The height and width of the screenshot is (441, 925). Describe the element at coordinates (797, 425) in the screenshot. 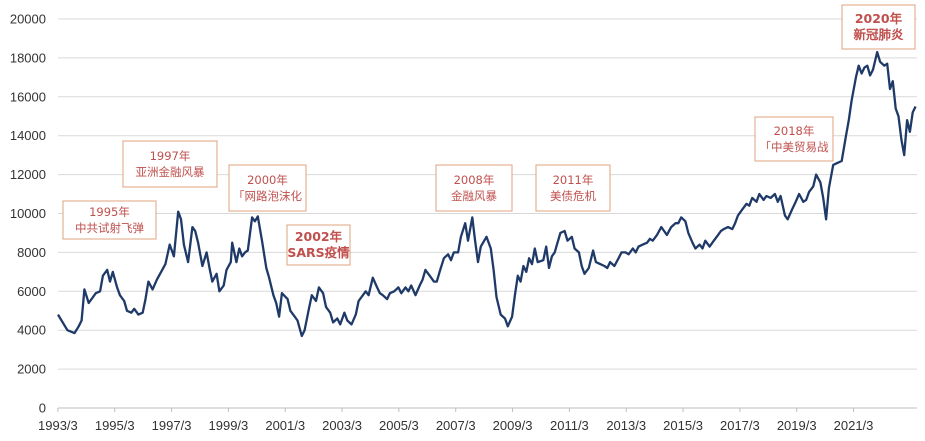

I see `x-tick-label: 2019/3` at that location.